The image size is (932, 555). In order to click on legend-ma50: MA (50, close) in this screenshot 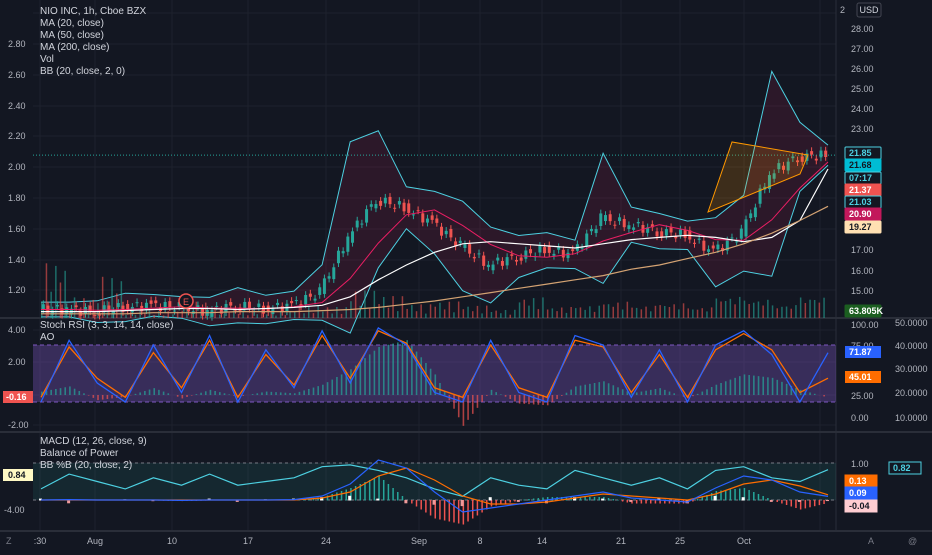, I will do `click(93, 36)`.